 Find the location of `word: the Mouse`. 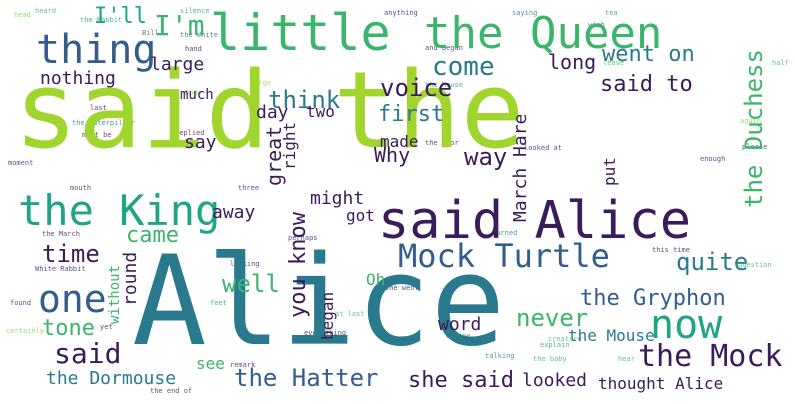

word: the Mouse is located at coordinates (444, 85).